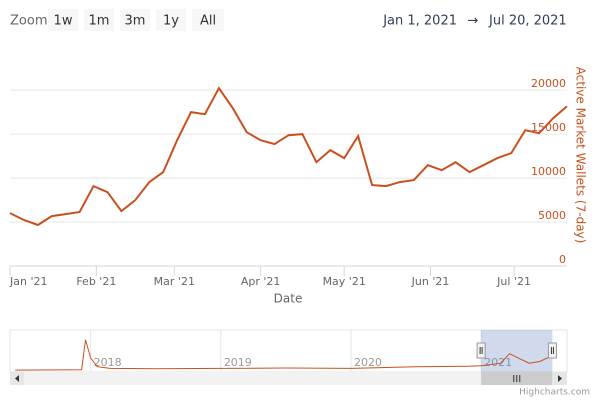 Image resolution: width=600 pixels, height=400 pixels. I want to click on navigator-mask, so click(517, 351).